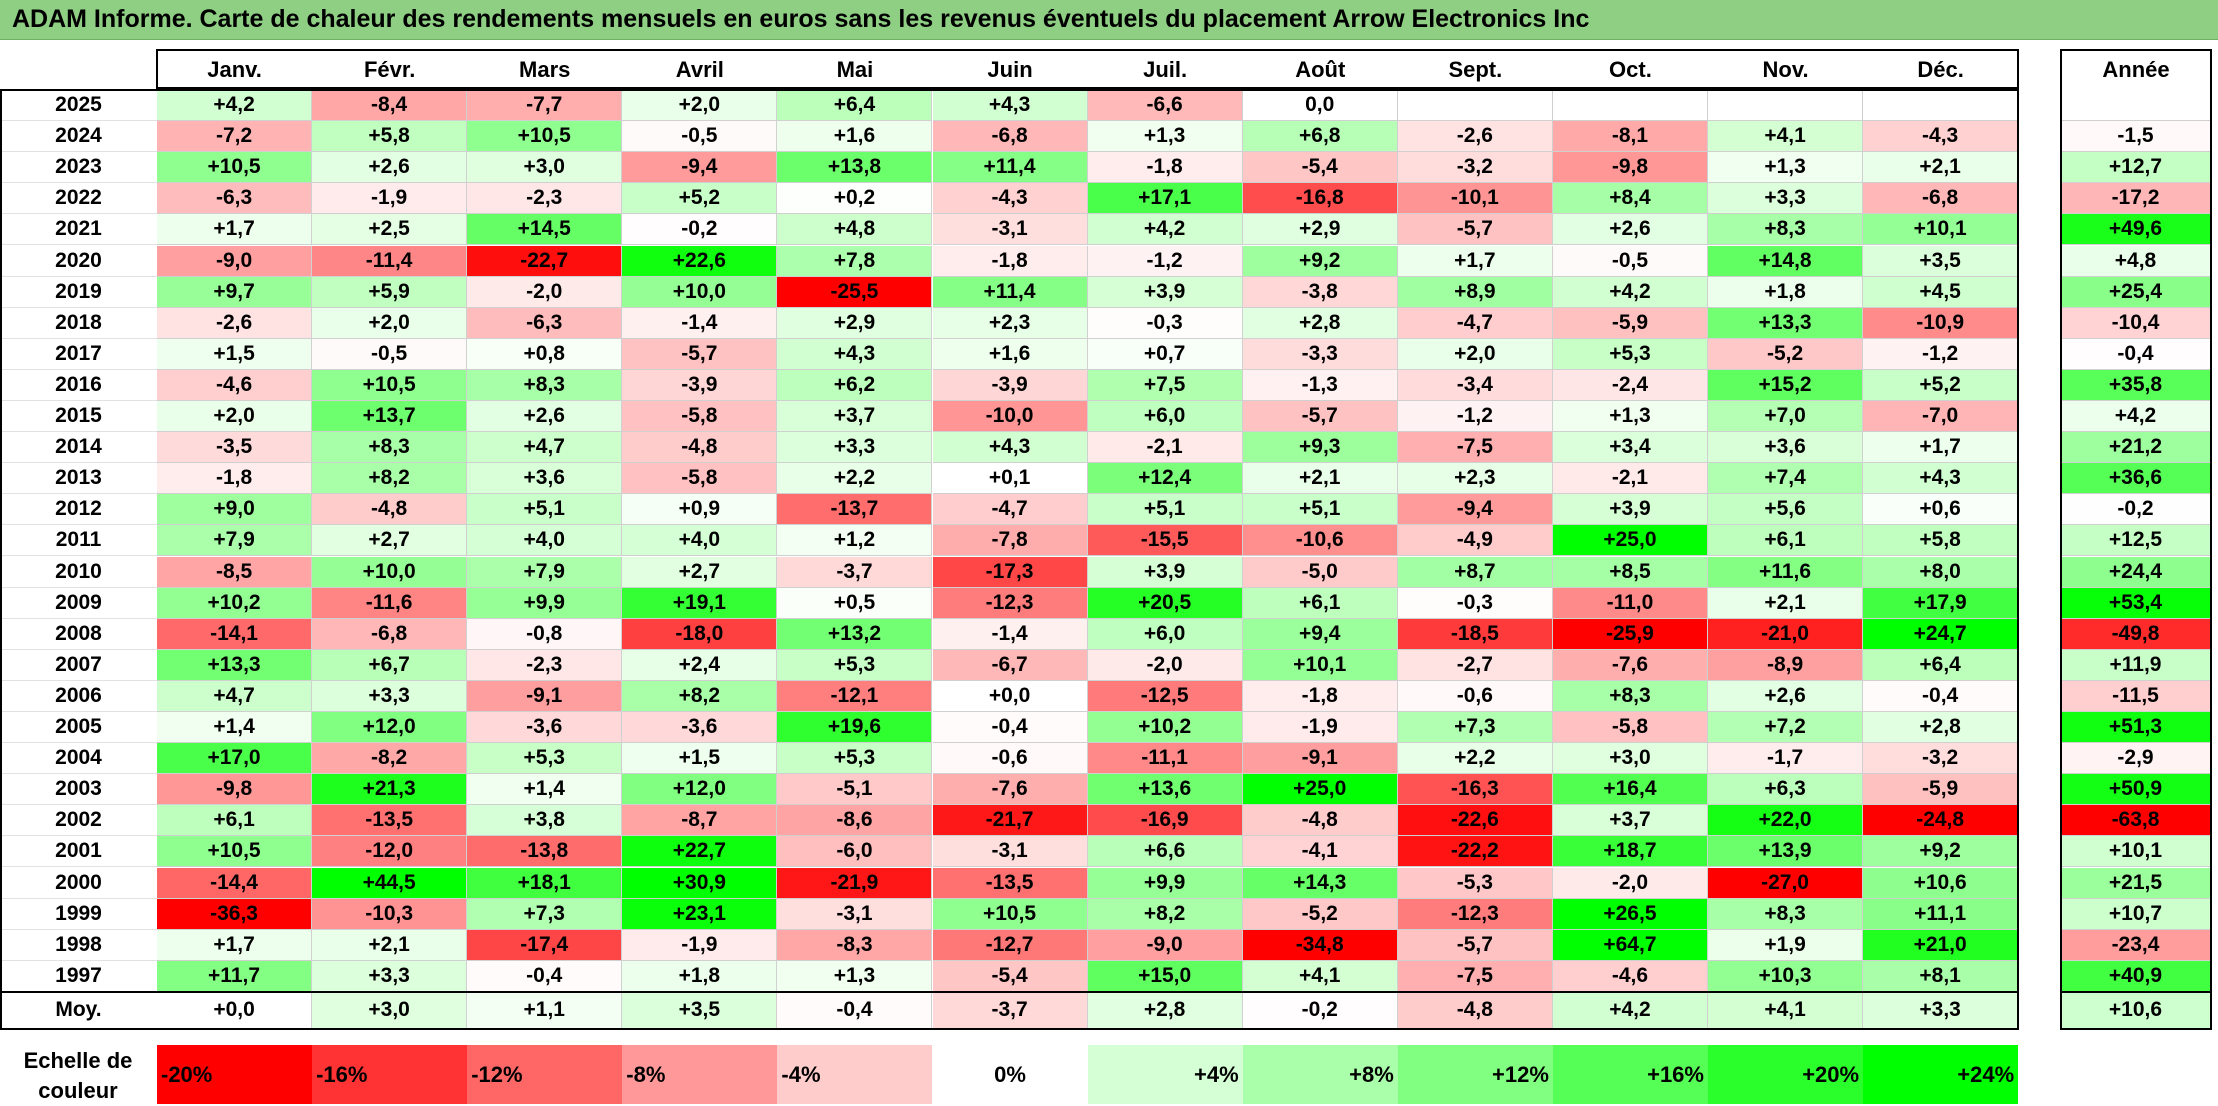 Image resolution: width=2218 pixels, height=1106 pixels. I want to click on heatmap-cell: -1,3, so click(1320, 385).